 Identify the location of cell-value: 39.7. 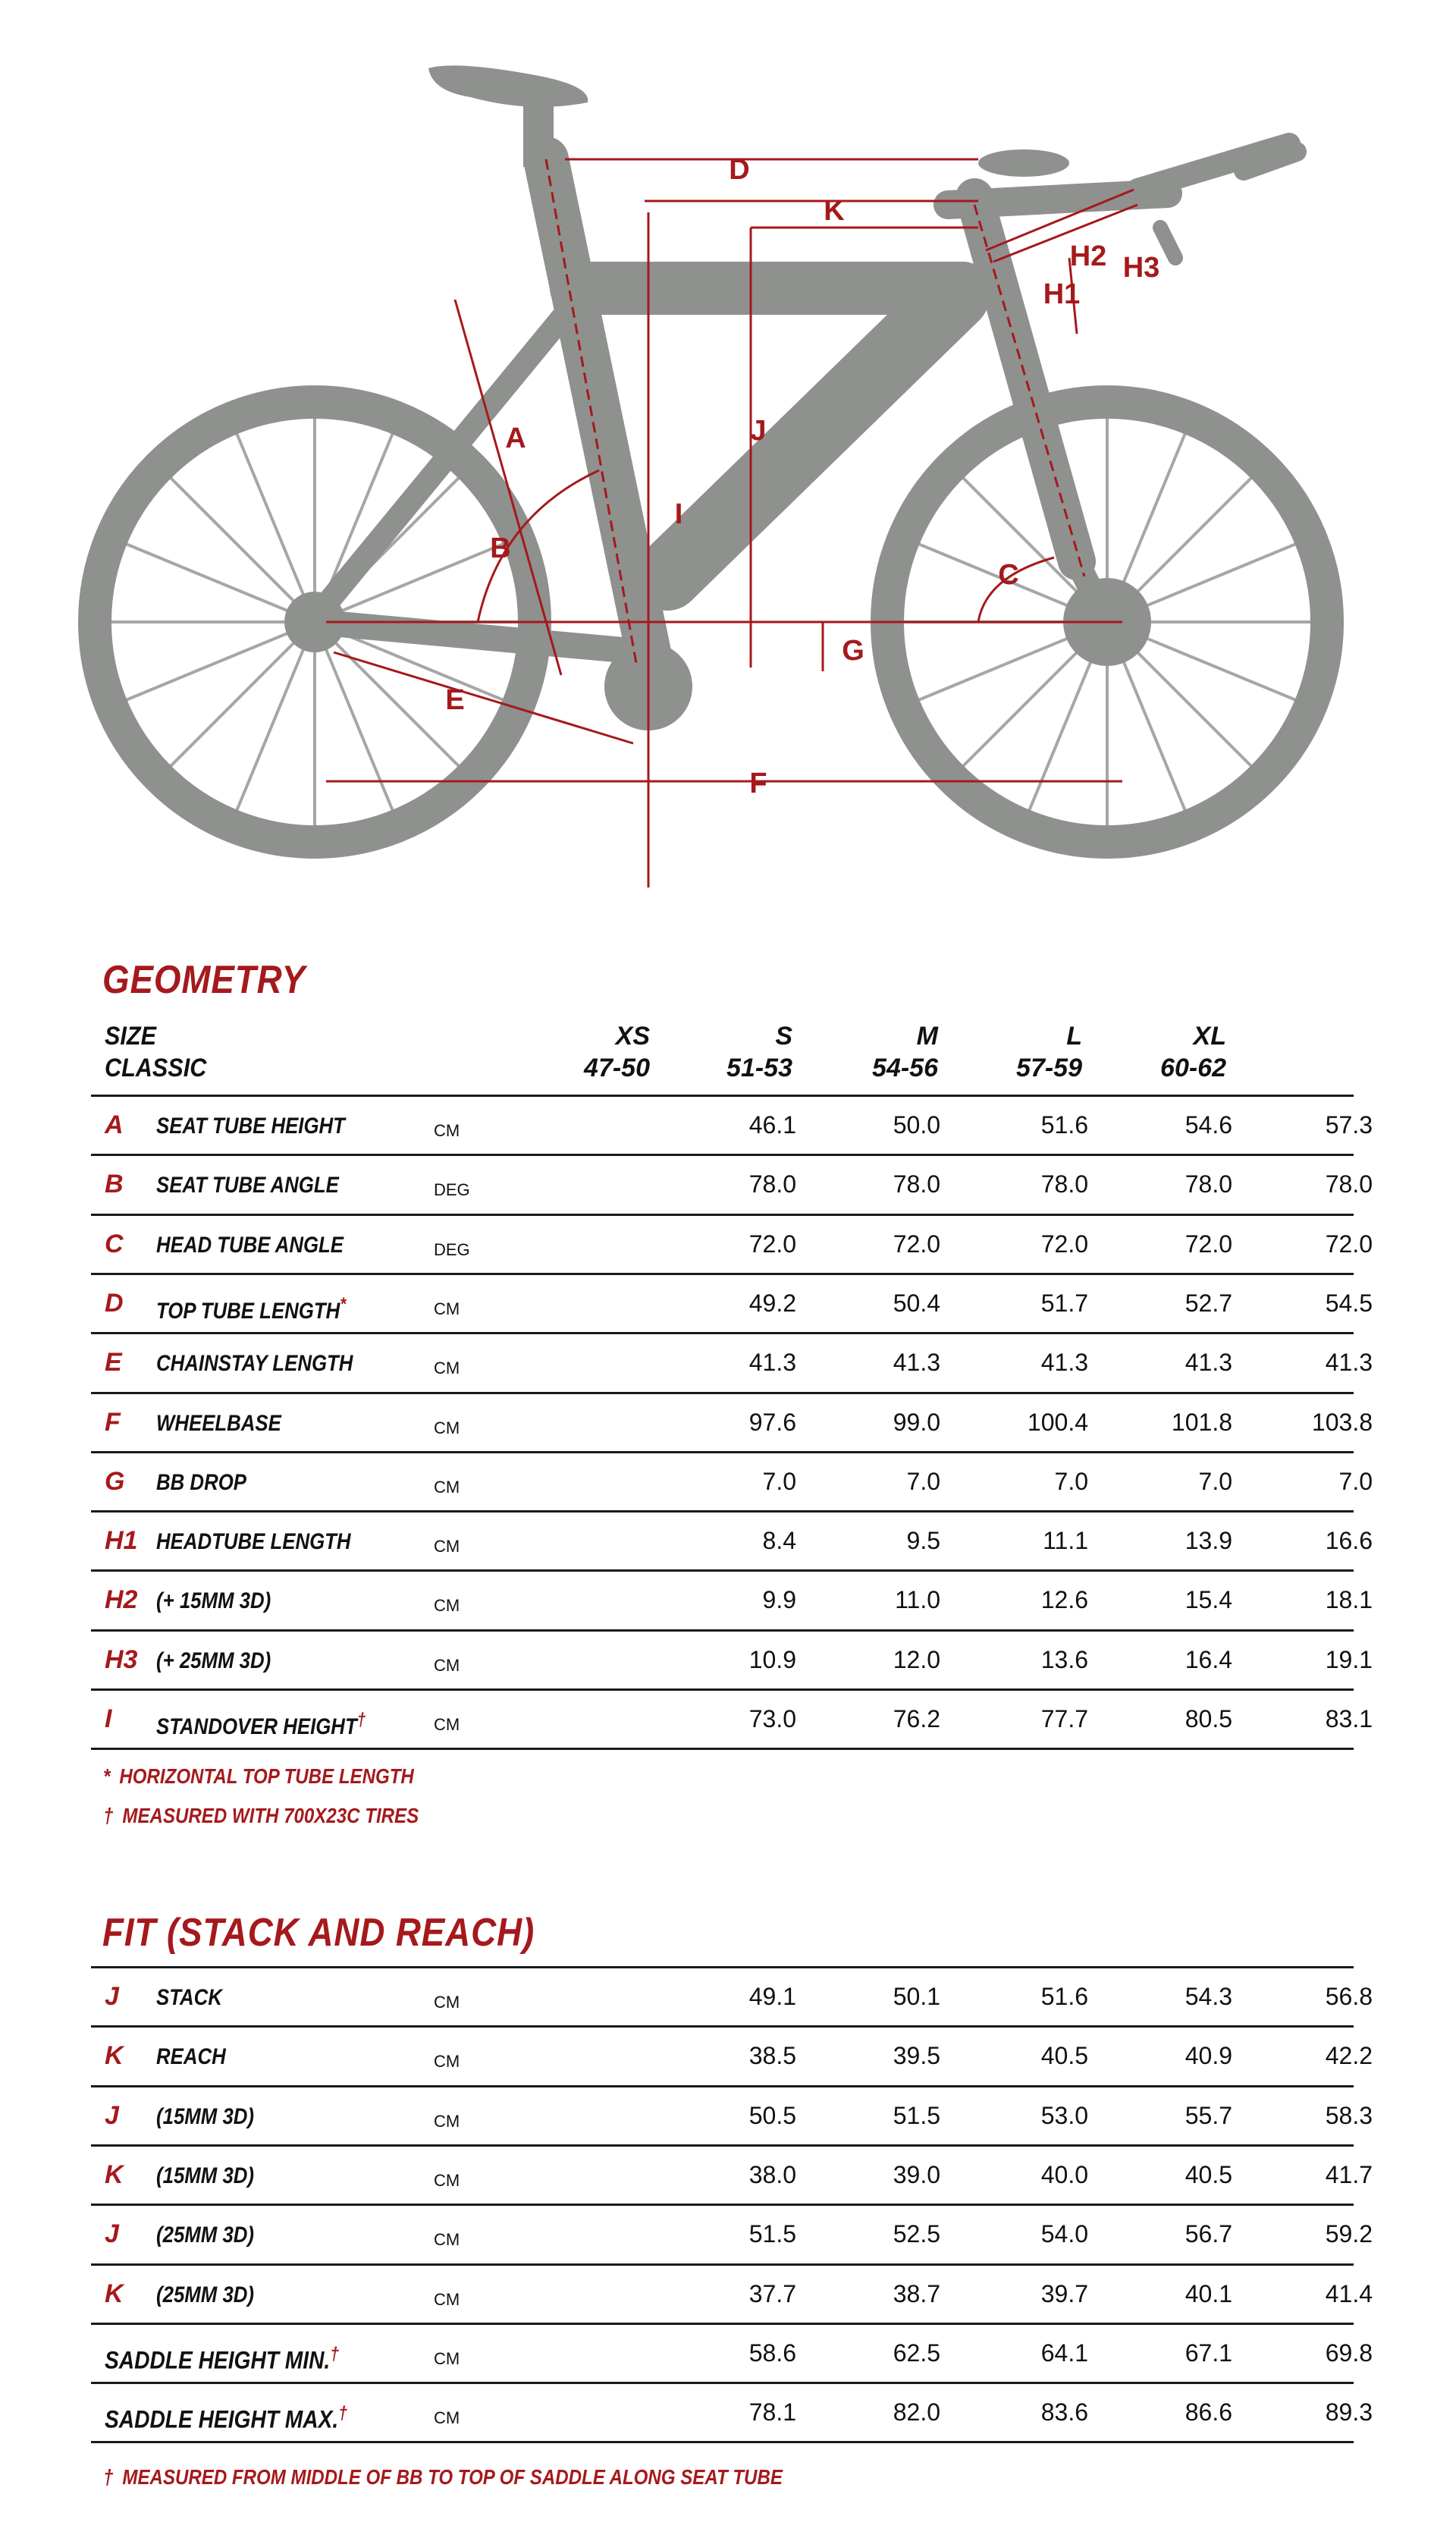
(1064, 2293).